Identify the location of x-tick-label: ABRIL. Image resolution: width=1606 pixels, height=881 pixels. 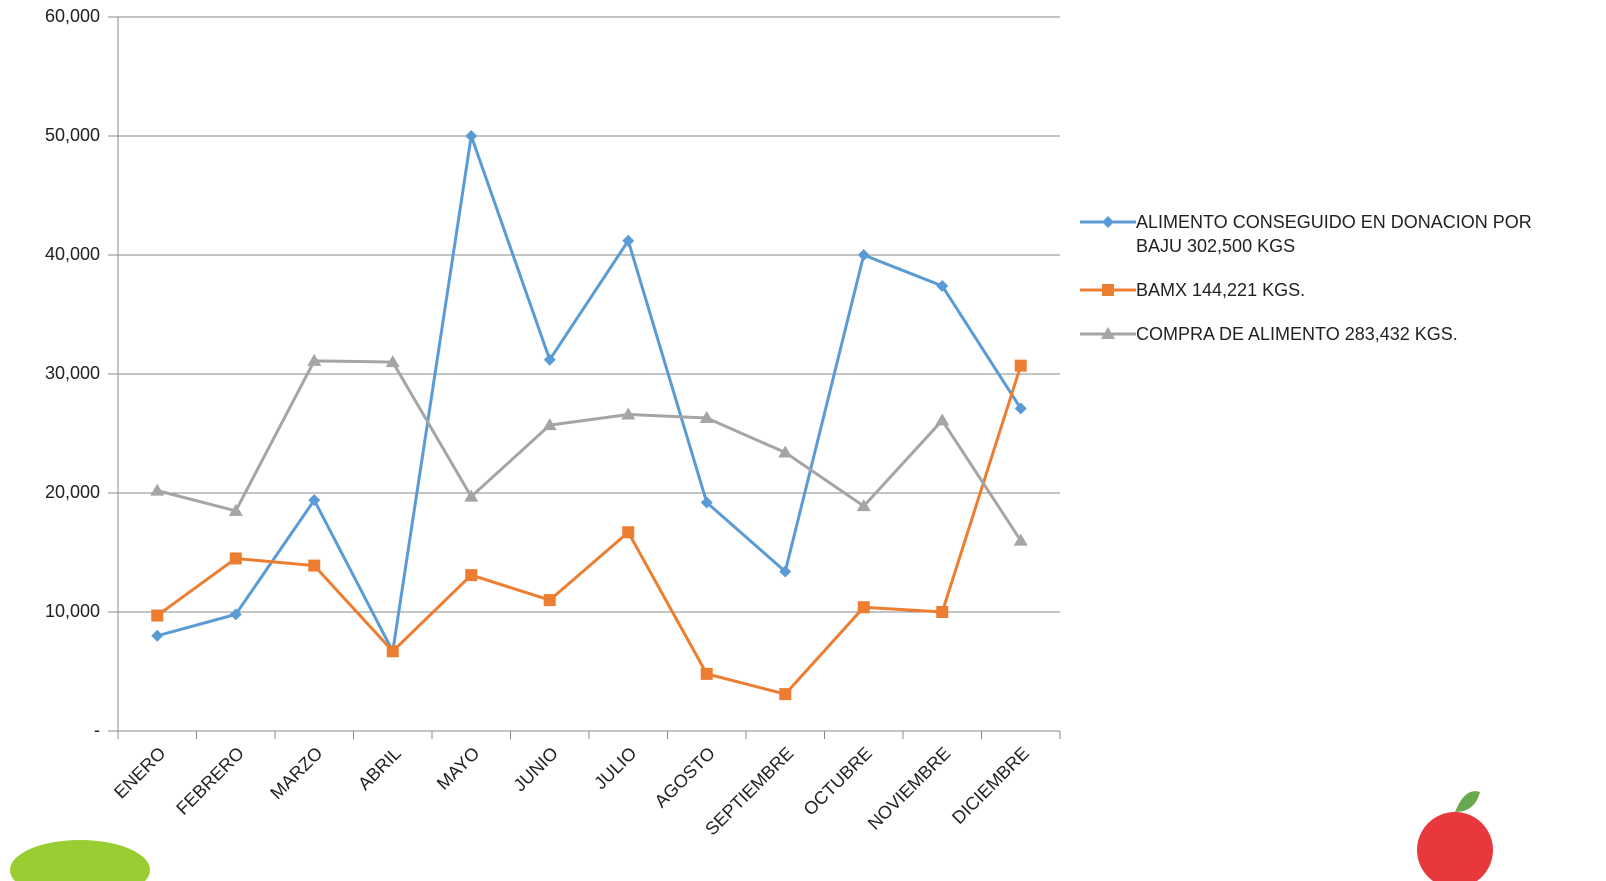
(379, 768).